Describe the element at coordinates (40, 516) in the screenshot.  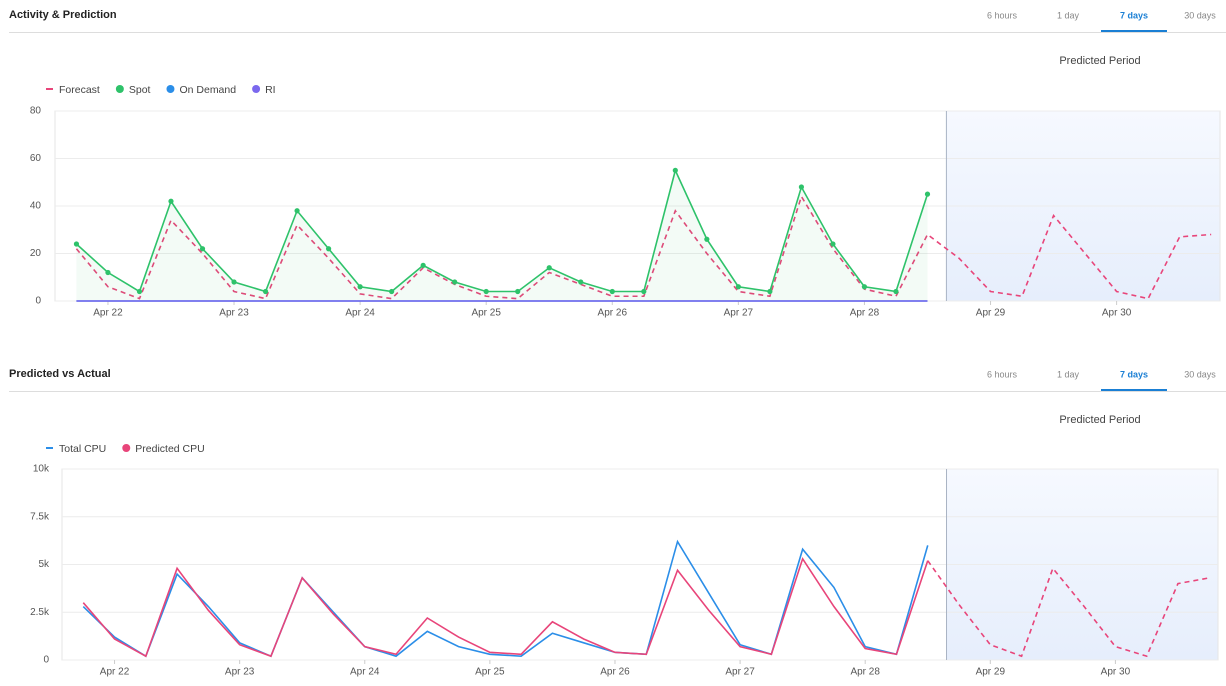
I see `y-tick-label: 7.5k` at that location.